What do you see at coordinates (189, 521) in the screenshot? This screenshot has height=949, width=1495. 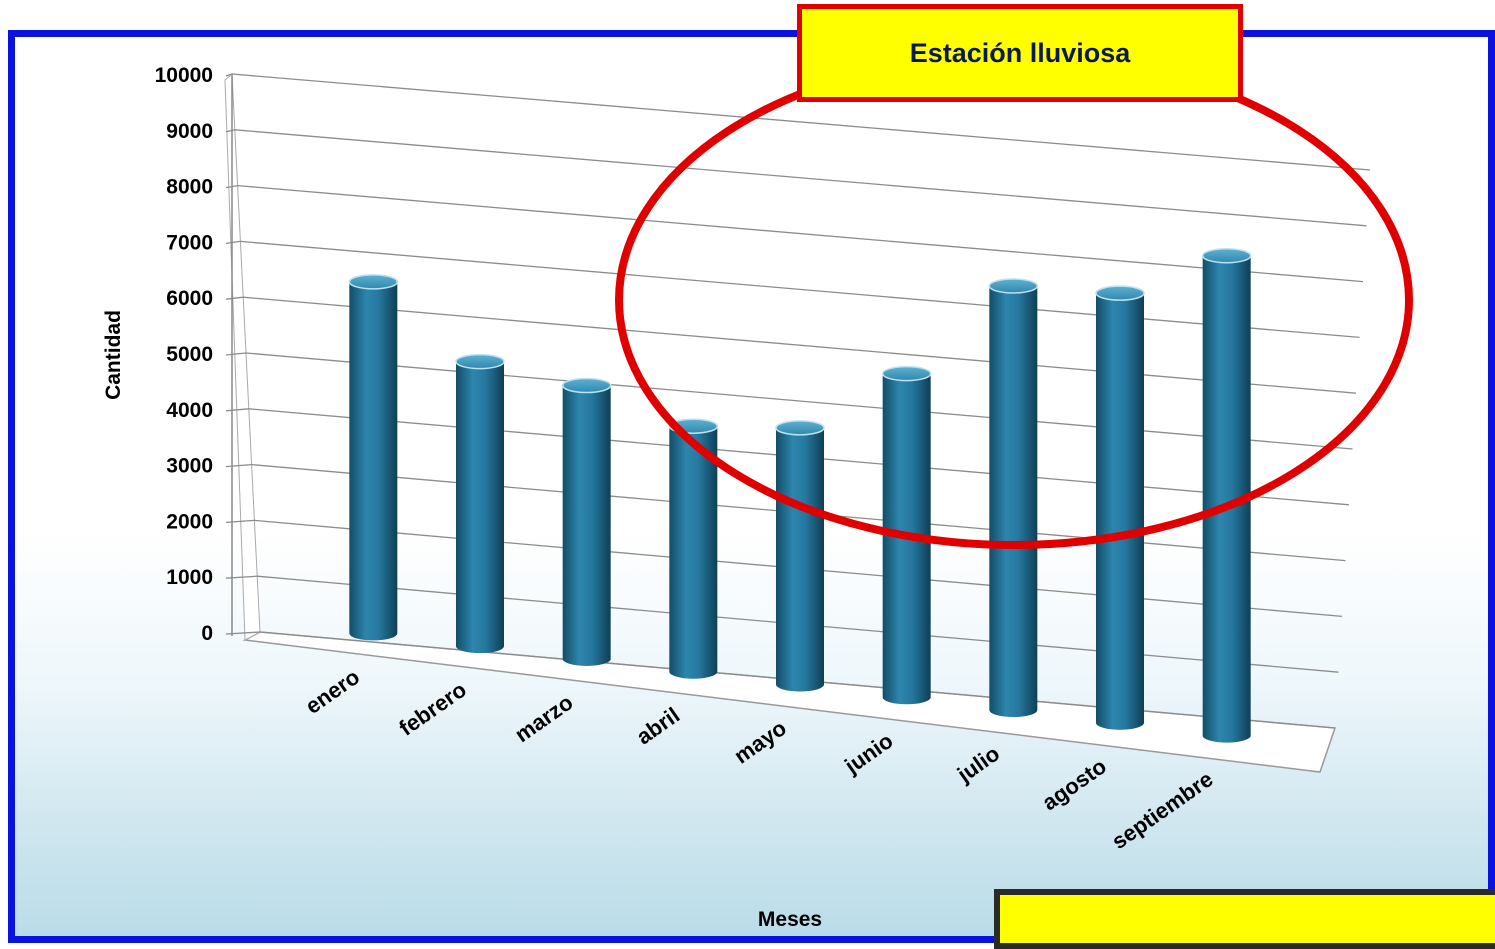 I see `y-tick-label: 2000` at bounding box center [189, 521].